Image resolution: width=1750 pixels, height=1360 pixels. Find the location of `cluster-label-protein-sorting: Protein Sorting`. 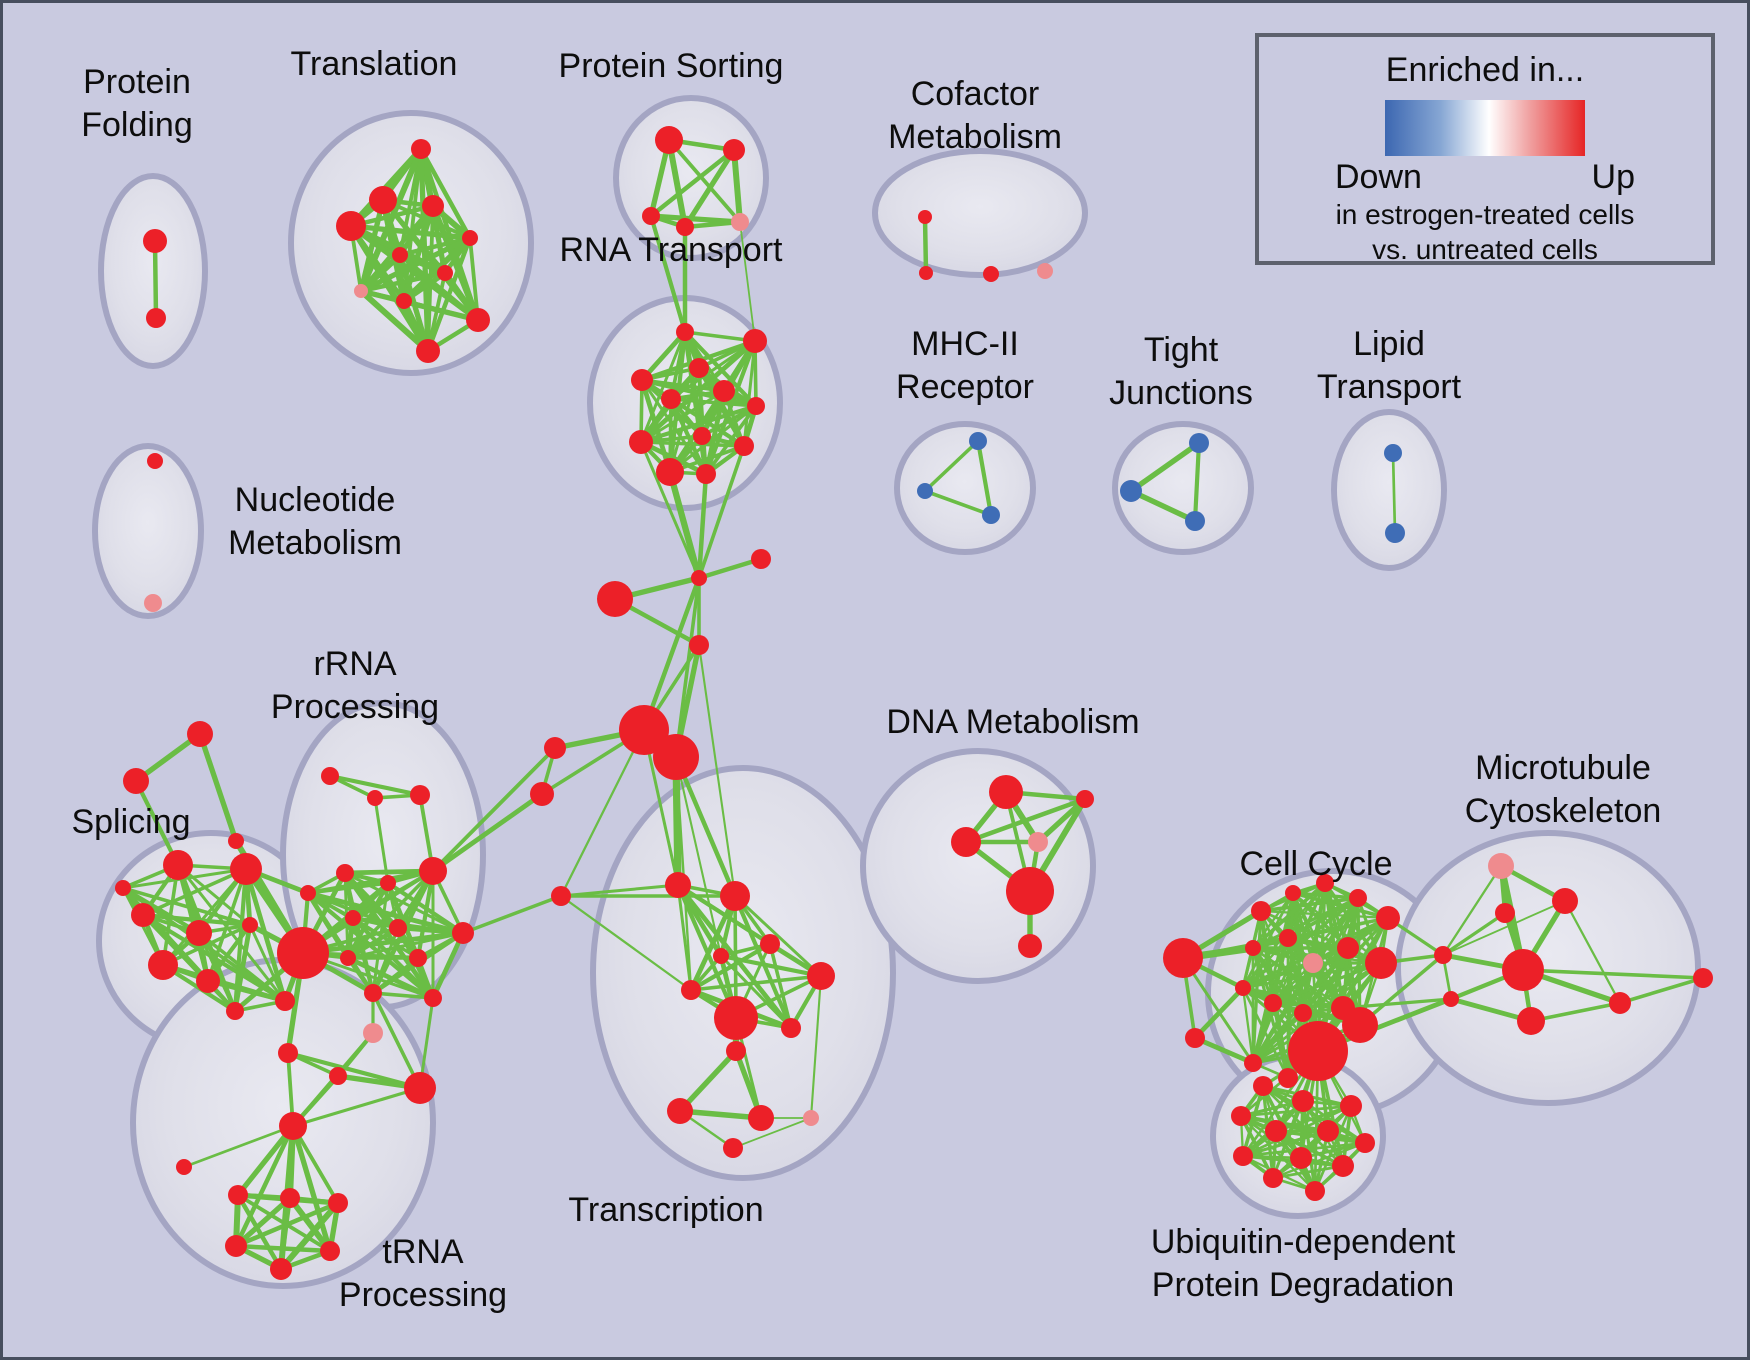

cluster-label-protein-sorting: Protein Sorting is located at coordinates (671, 66).